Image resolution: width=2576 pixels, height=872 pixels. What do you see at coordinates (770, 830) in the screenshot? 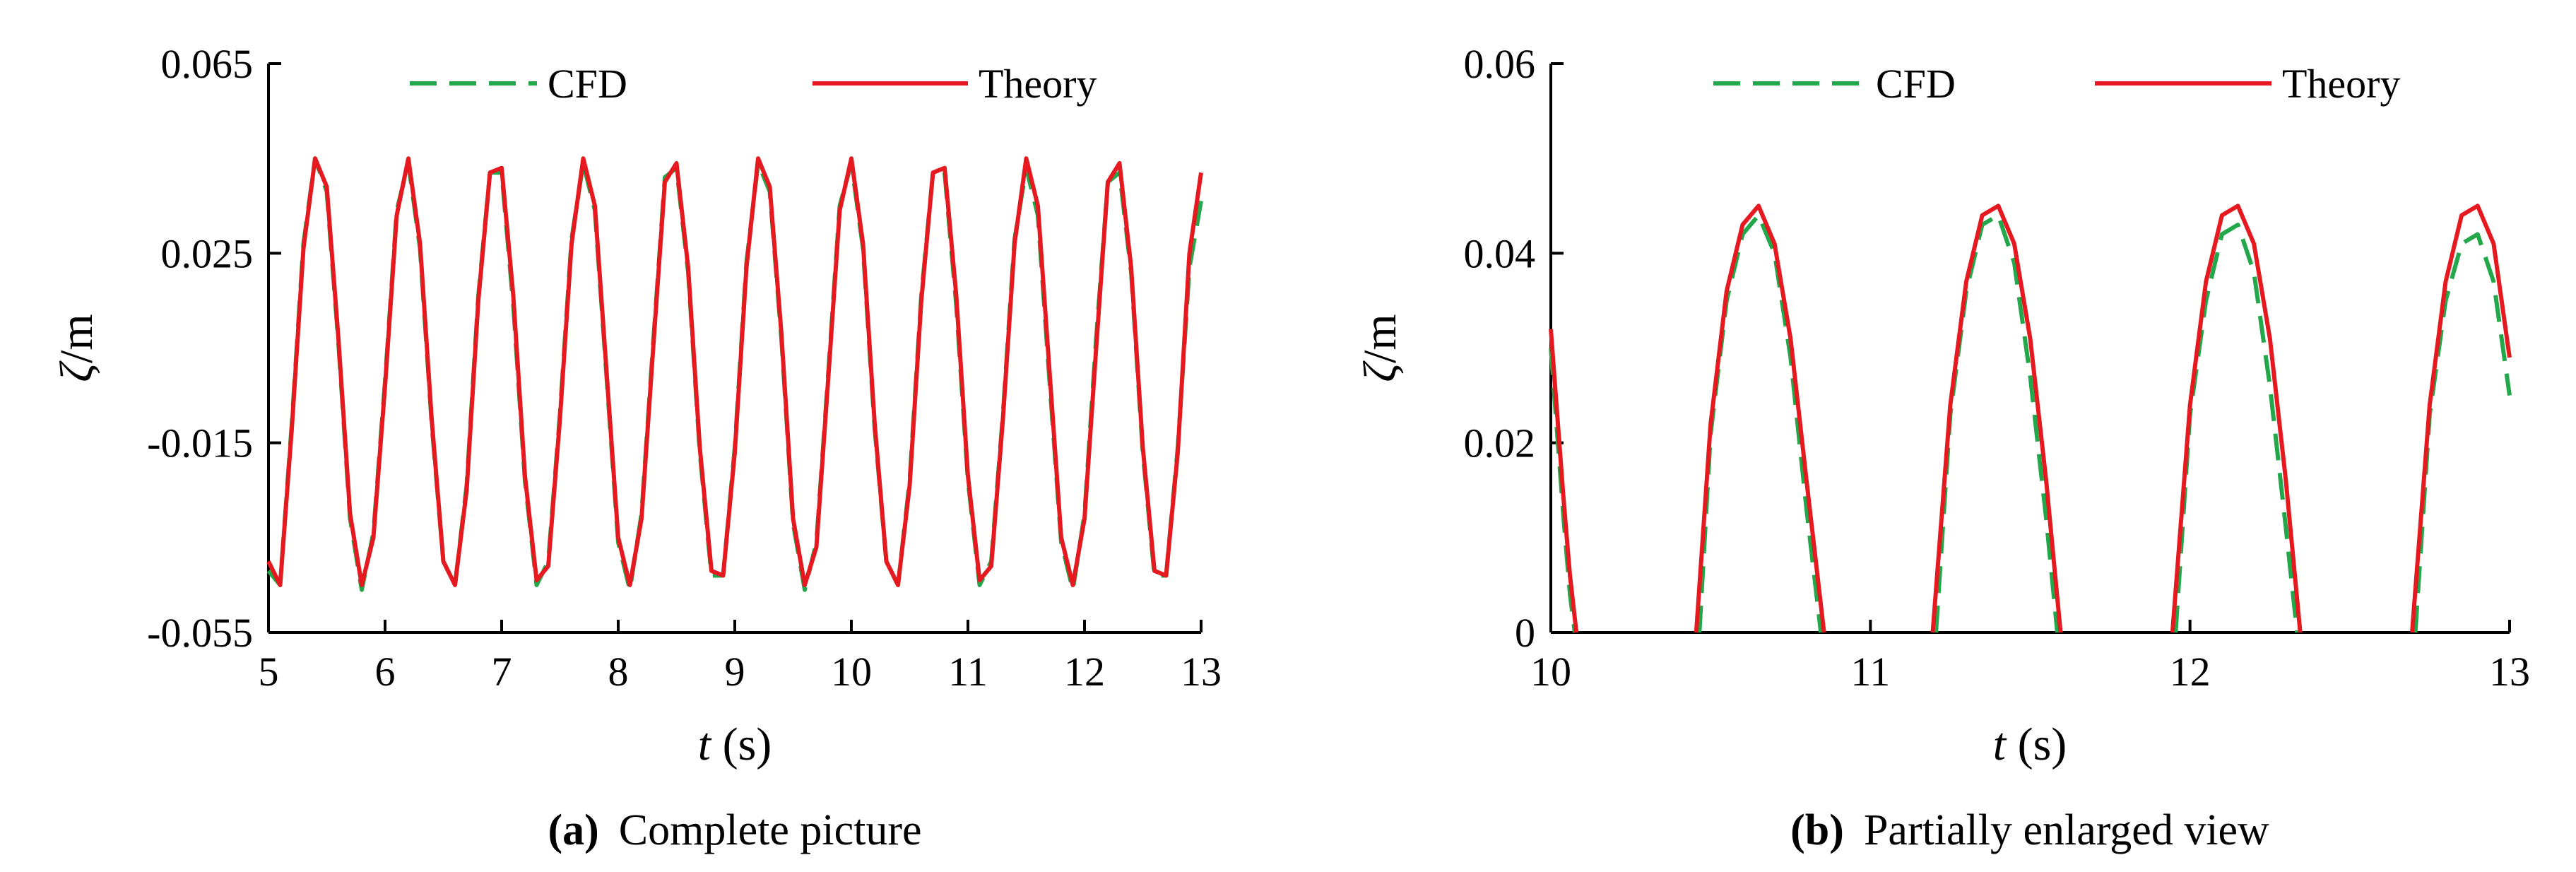
I see `panel-caption-text: Complete picture` at bounding box center [770, 830].